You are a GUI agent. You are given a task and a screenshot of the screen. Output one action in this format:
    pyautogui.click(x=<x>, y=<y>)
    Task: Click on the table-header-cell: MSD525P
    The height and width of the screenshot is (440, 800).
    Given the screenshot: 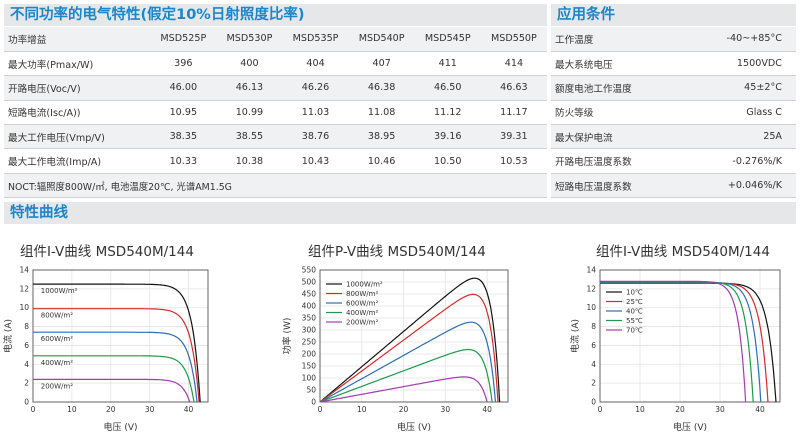 What is the action you would take?
    pyautogui.click(x=183, y=39)
    